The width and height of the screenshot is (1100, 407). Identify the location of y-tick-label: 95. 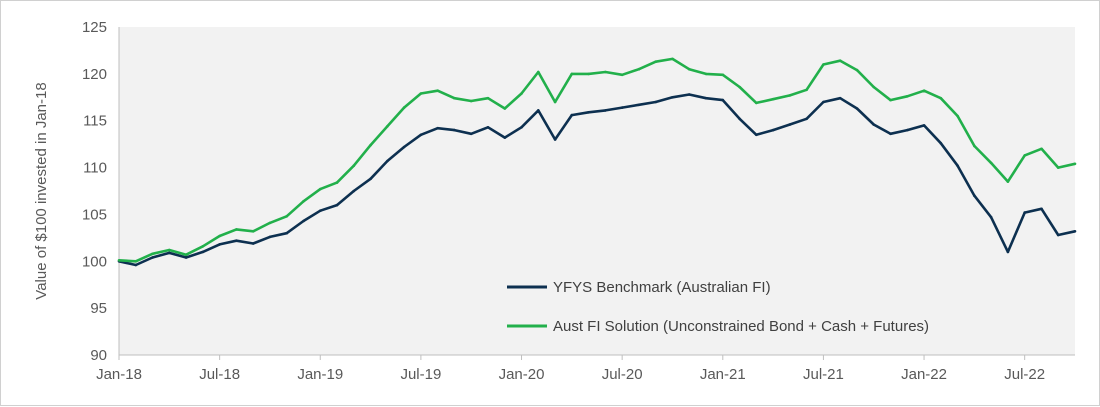
(98, 308).